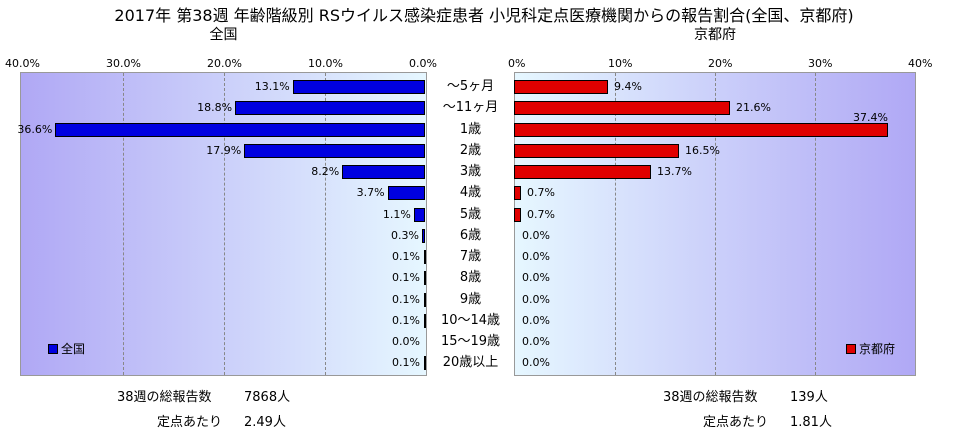 This screenshot has height=431, width=968. I want to click on category-label: 10～14歳, so click(470, 320).